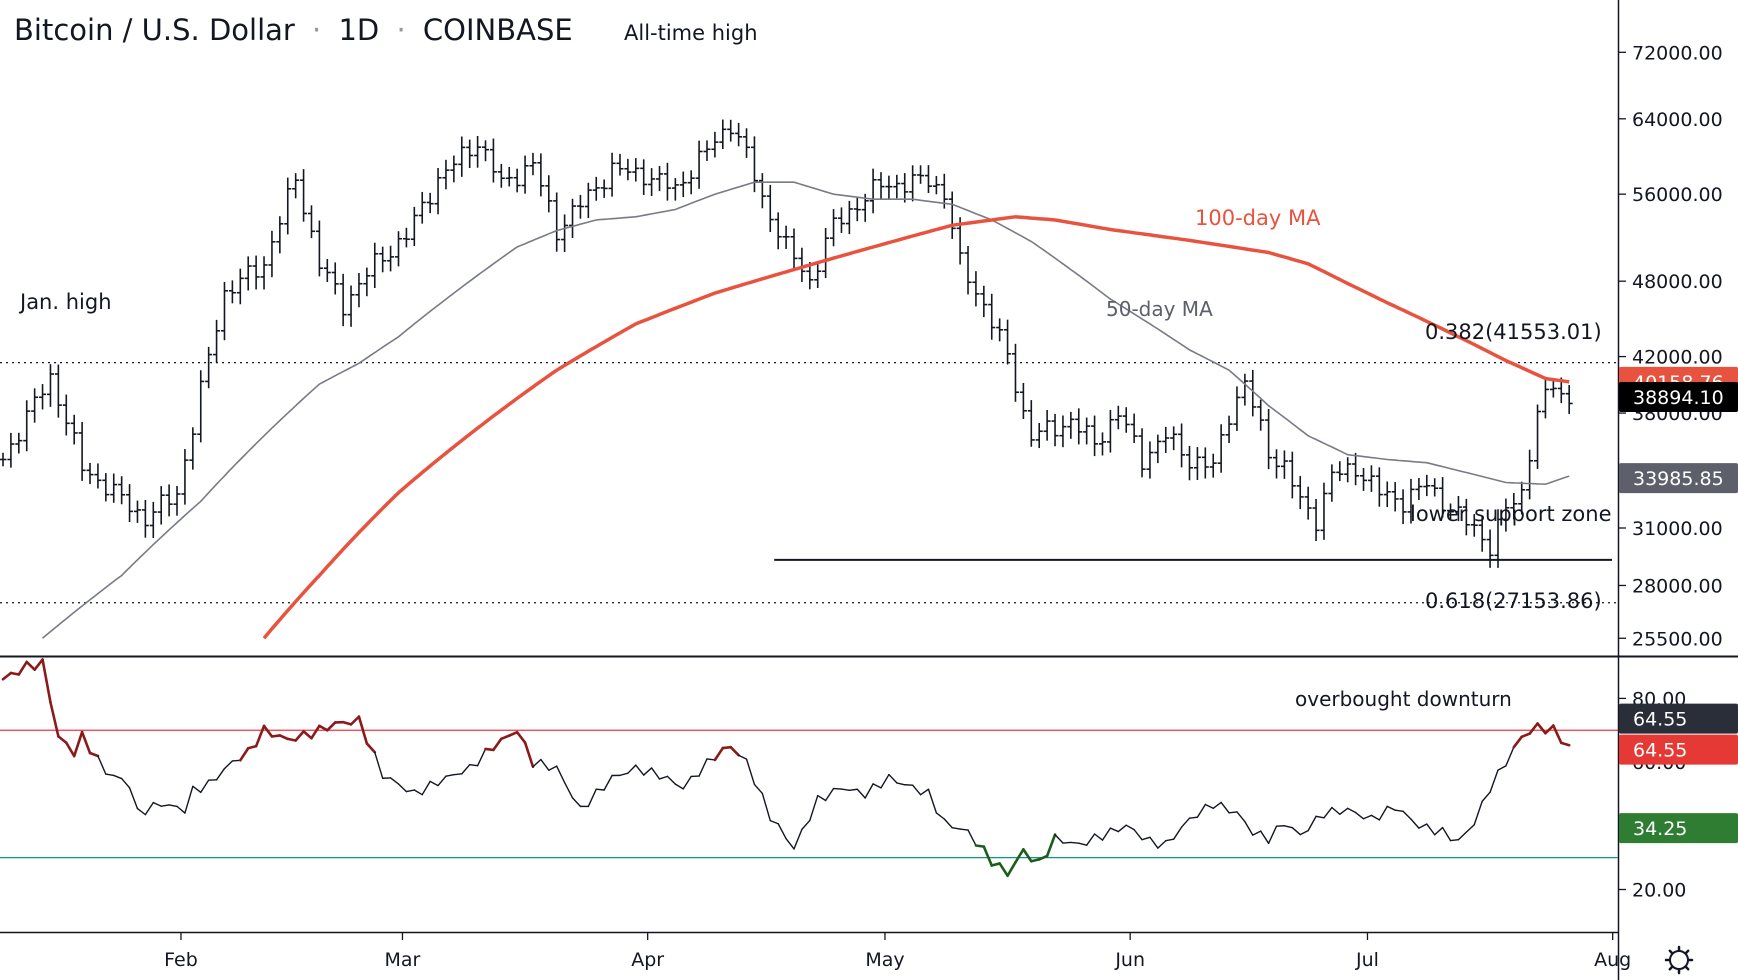 The height and width of the screenshot is (980, 1738). What do you see at coordinates (1660, 720) in the screenshot?
I see `svg-text: 64.55` at bounding box center [1660, 720].